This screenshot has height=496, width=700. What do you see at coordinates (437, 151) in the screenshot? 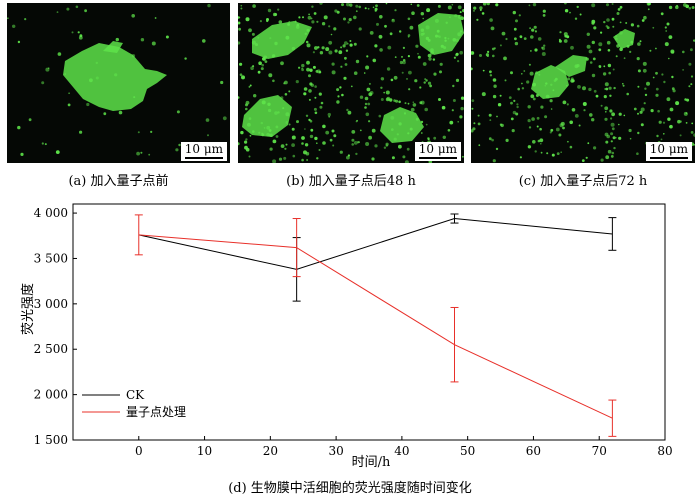
I see `scale-bar-b: 10 μm` at bounding box center [437, 151].